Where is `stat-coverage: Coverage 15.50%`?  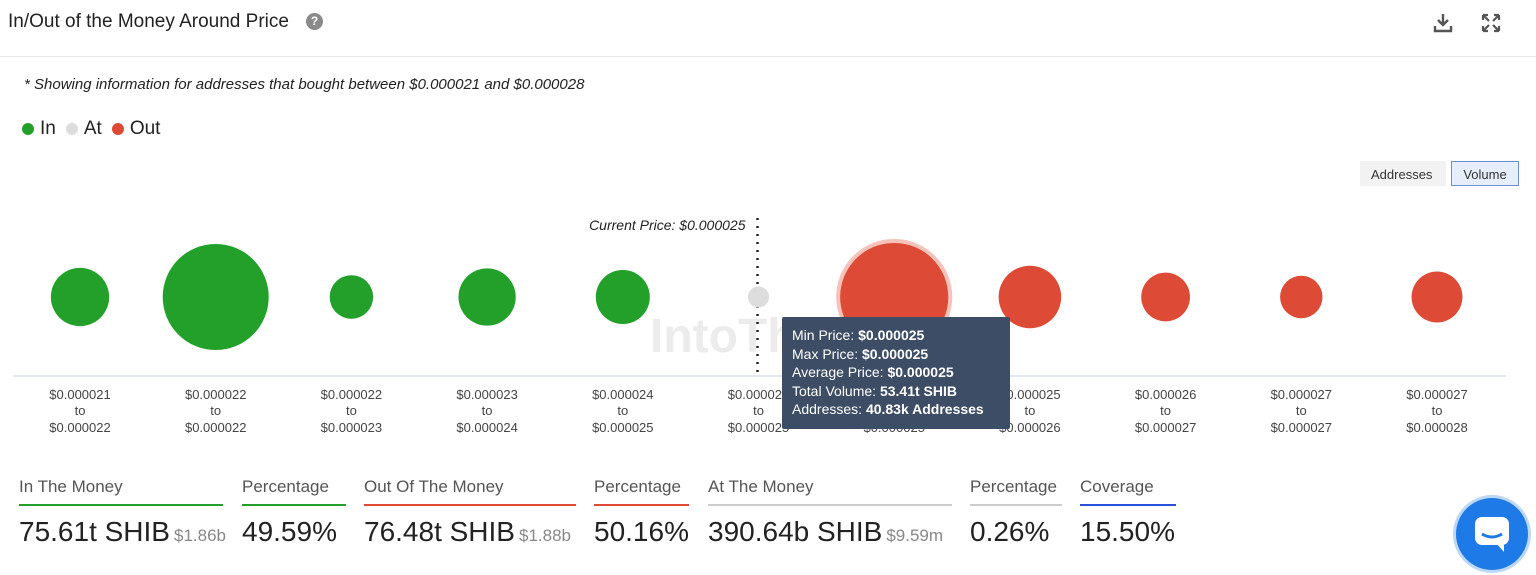
stat-coverage: Coverage 15.50% is located at coordinates (1128, 511).